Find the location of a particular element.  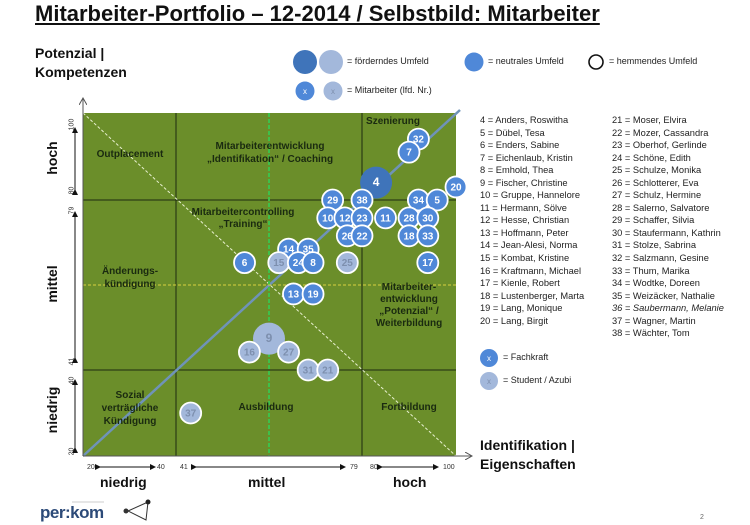

name-entry: 28 = Salerno, Salvatore is located at coordinates (661, 207).